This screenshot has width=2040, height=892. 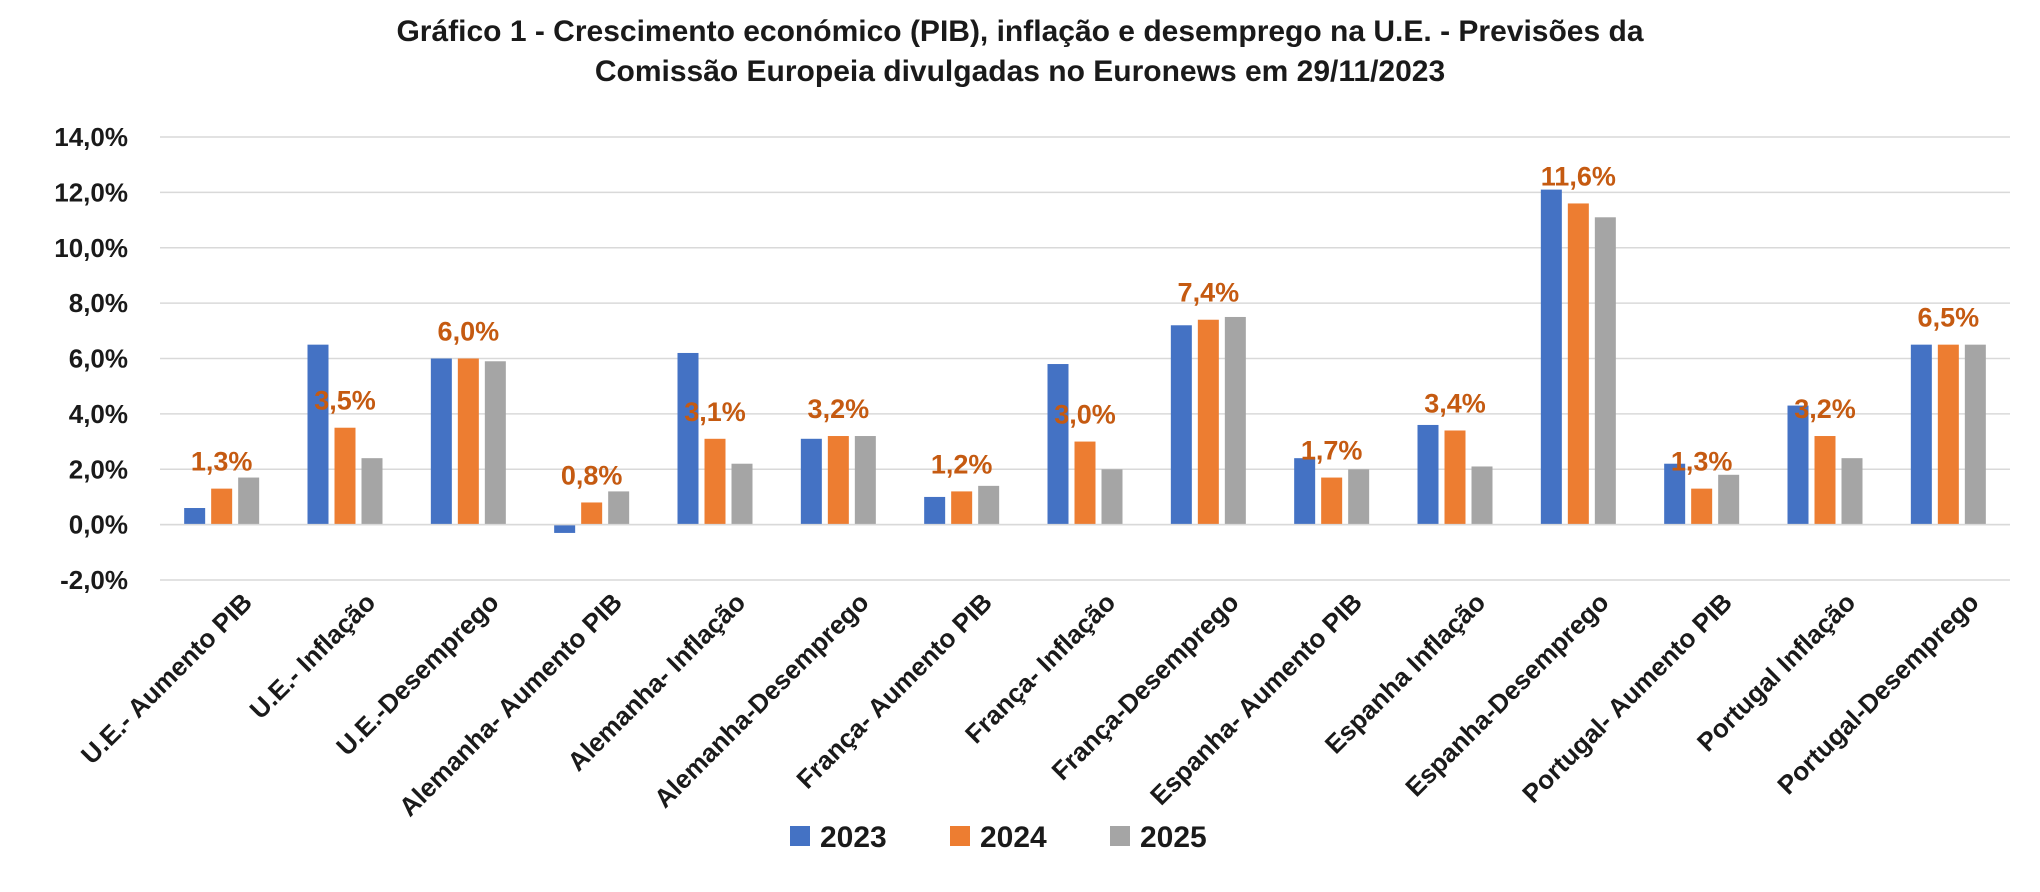 What do you see at coordinates (98, 525) in the screenshot?
I see `y-tick-label: 0,0%` at bounding box center [98, 525].